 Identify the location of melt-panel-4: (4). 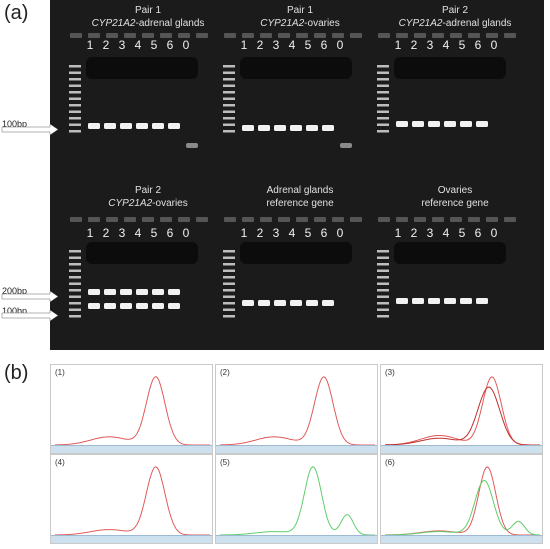
(131, 499).